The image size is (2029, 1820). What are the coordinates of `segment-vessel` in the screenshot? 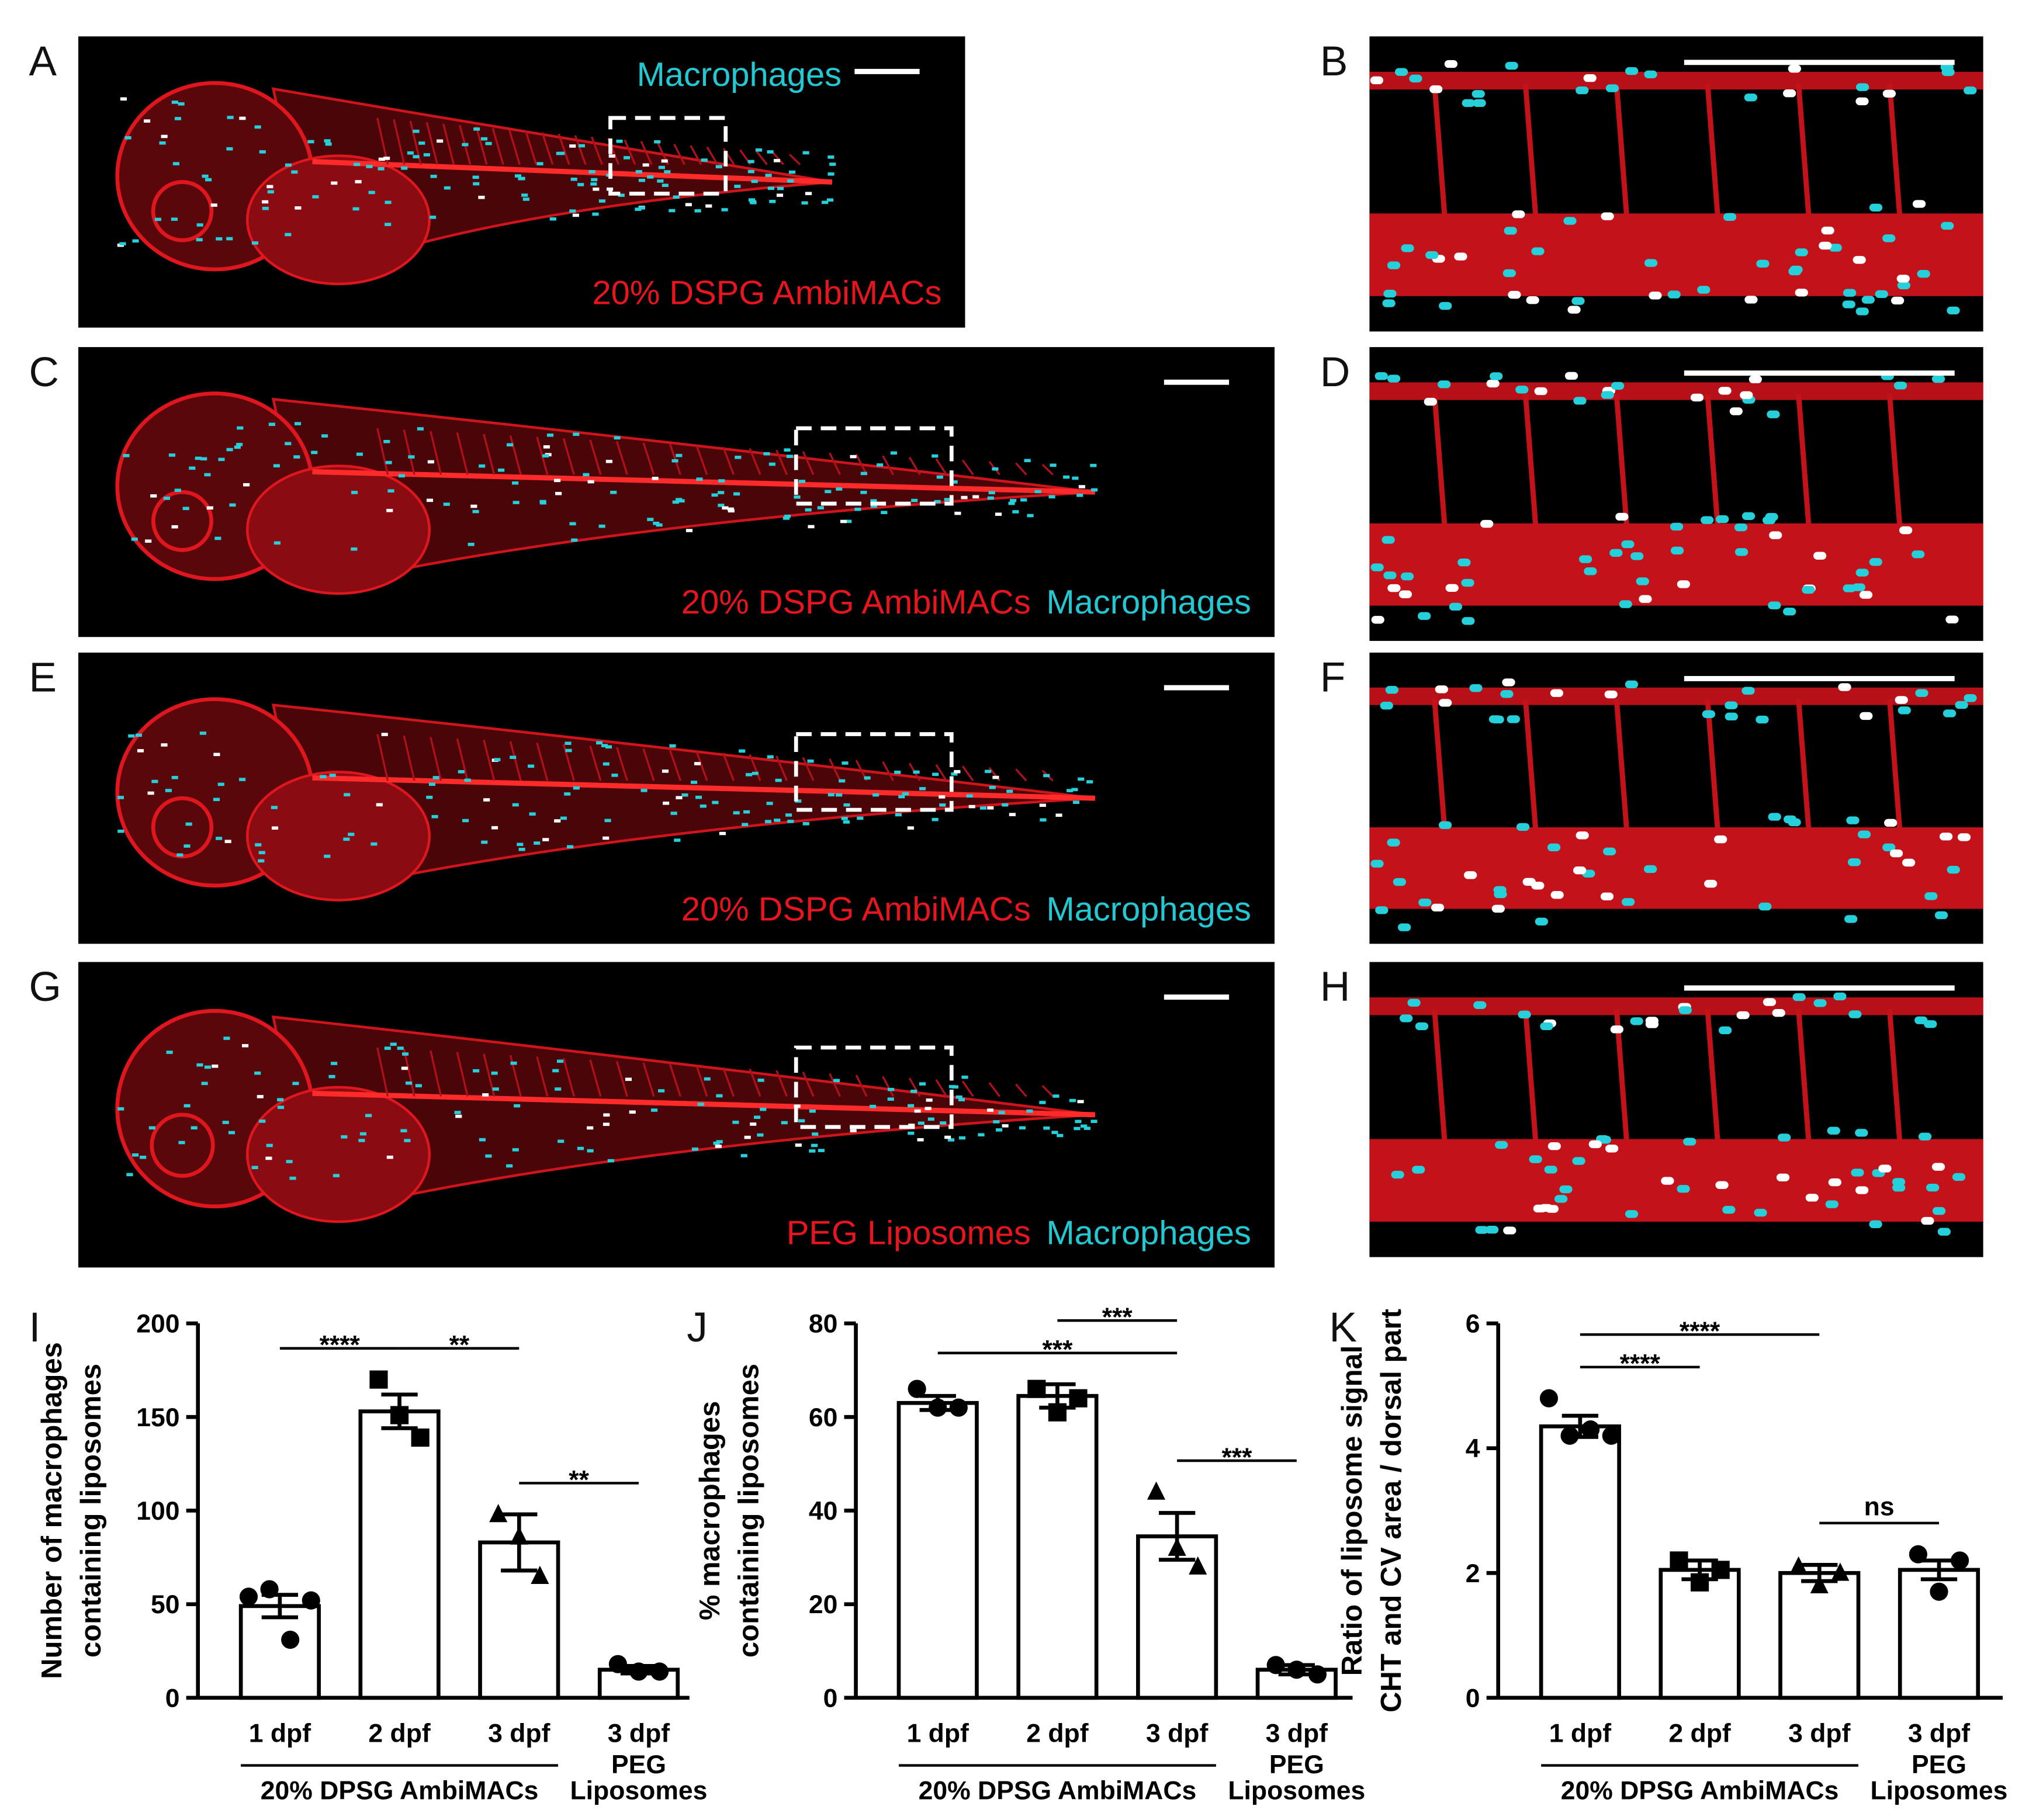 It's located at (630, 152).